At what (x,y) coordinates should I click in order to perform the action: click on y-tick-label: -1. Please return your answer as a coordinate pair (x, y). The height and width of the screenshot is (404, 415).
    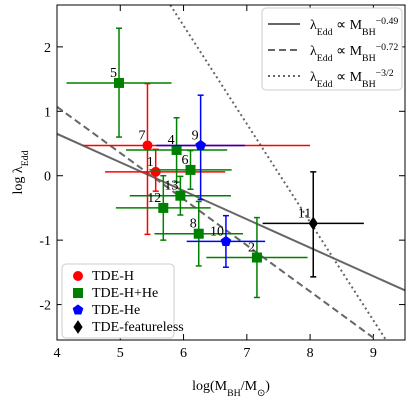
    Looking at the image, I should click on (45, 241).